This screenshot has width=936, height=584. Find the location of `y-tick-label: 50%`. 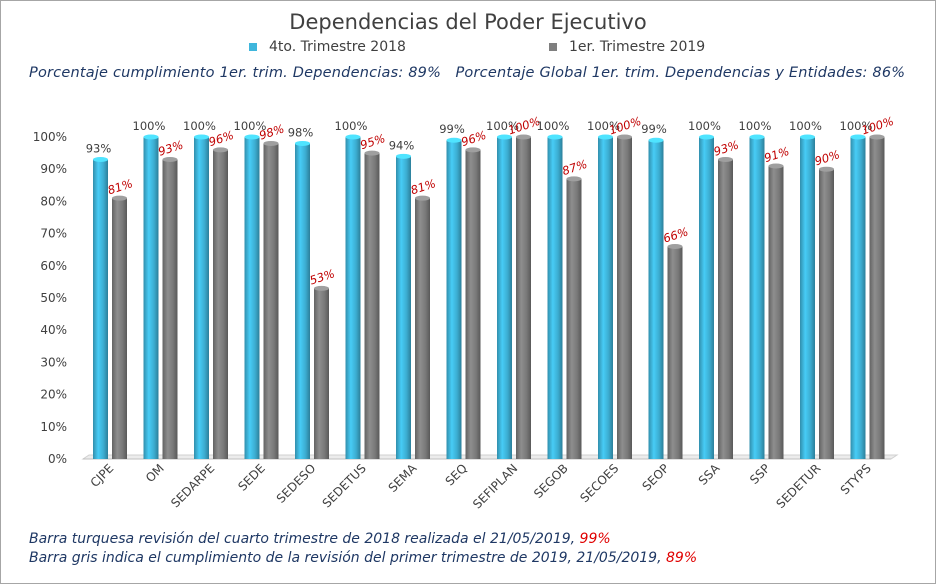

y-tick-label: 50% is located at coordinates (53, 298).